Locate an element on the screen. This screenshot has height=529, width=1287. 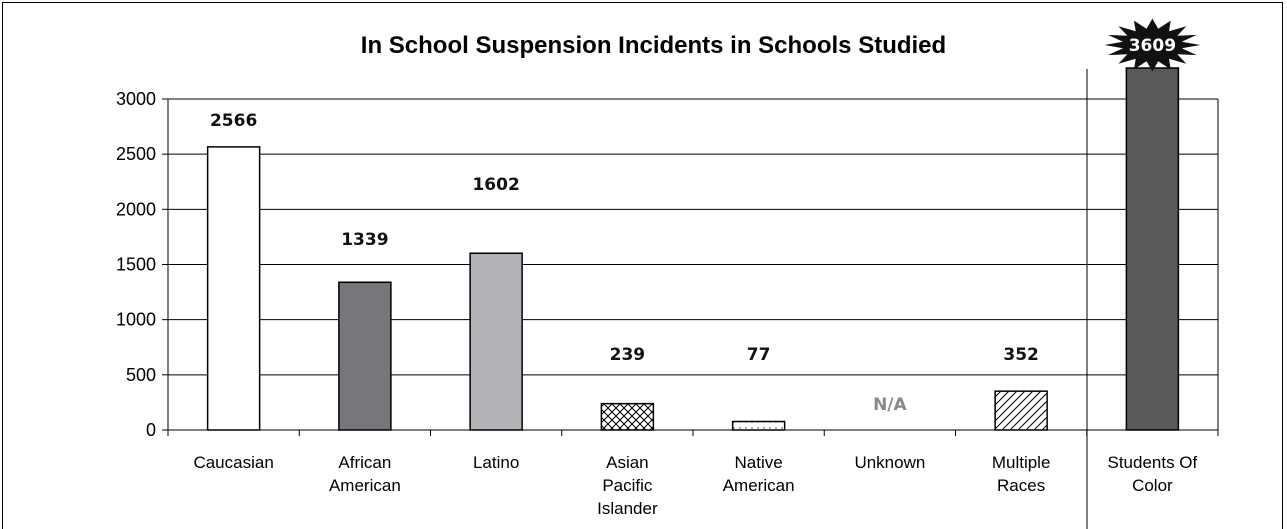
data-label: 77 is located at coordinates (759, 355).